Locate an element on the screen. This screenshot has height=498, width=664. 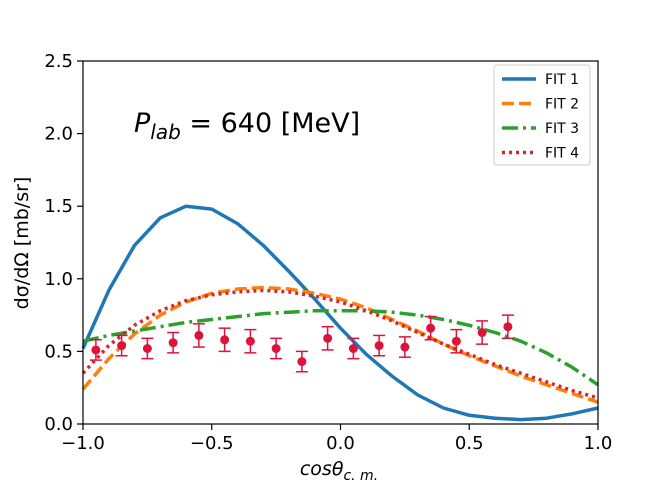
x-tick-label: −0.5 is located at coordinates (212, 443).